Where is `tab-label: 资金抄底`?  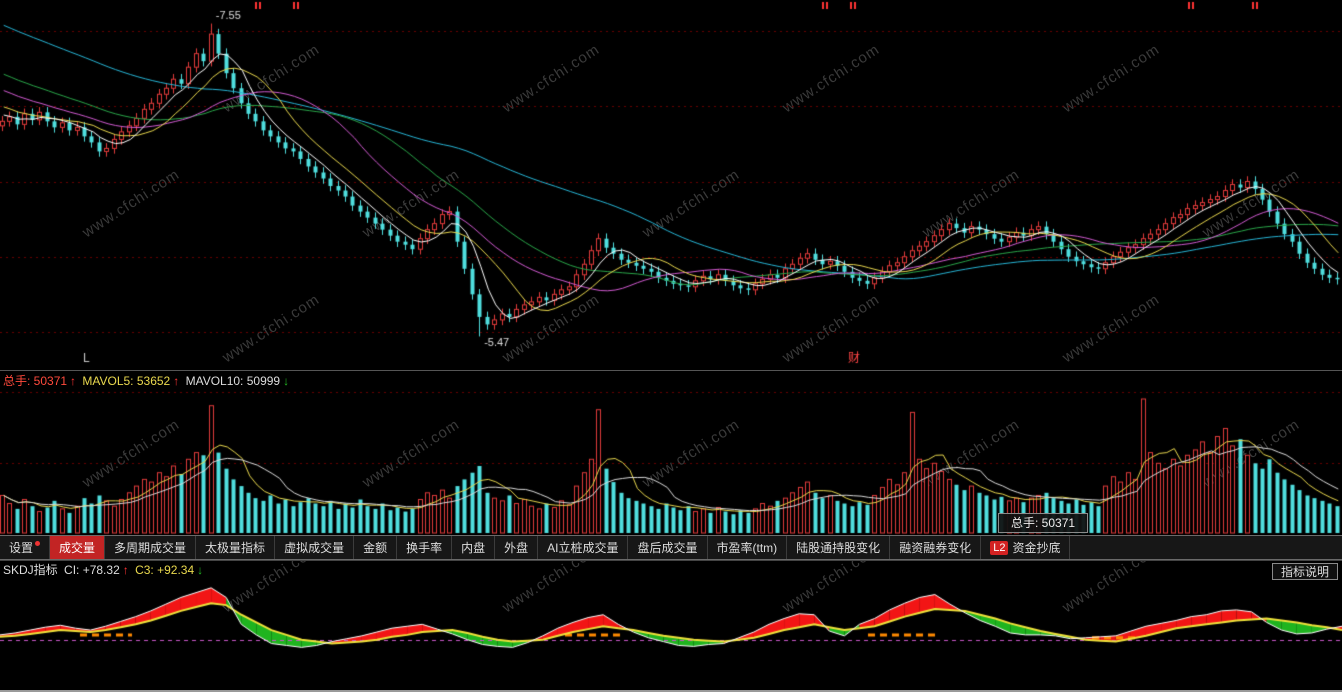
tab-label: 资金抄底 is located at coordinates (1036, 548).